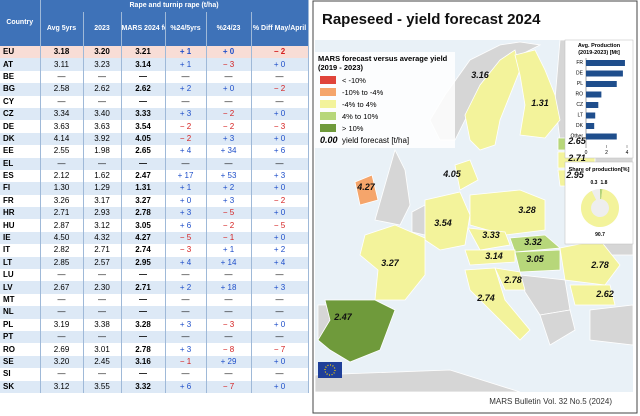 The height and width of the screenshot is (416, 640). Describe the element at coordinates (20, 163) in the screenshot. I see `country-cell: EL` at that location.